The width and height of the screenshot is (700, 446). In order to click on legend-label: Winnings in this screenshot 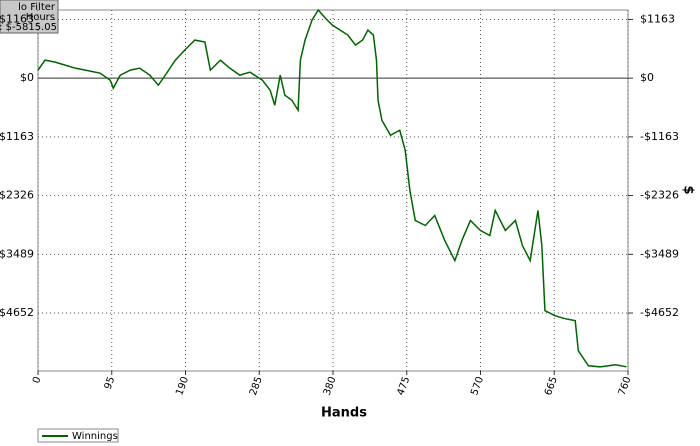, I will do `click(95, 436)`.